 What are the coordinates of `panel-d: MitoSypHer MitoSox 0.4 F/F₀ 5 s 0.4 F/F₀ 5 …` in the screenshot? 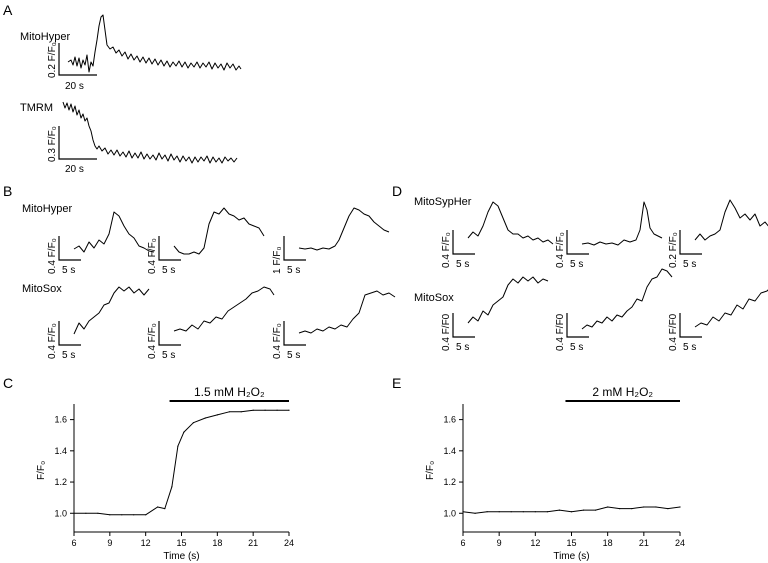 It's located at (591, 274).